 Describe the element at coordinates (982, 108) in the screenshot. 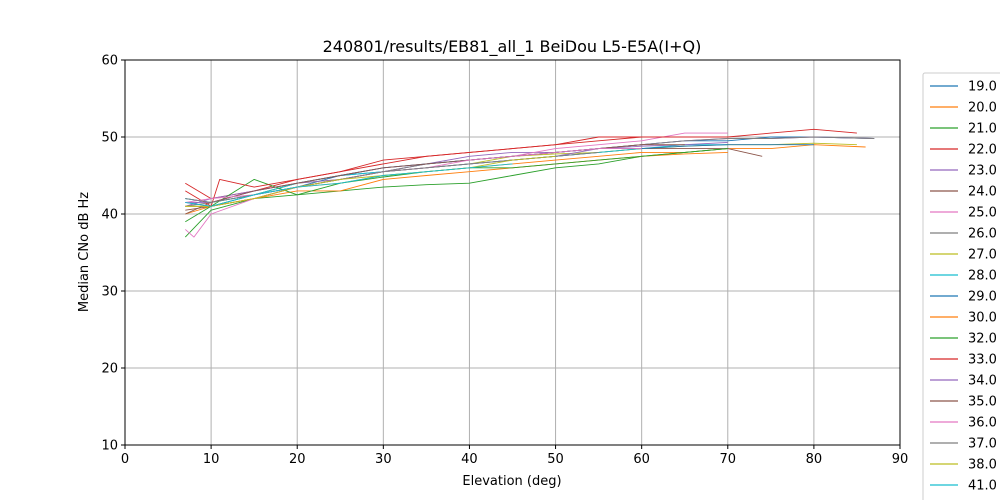

I see `legend-label: 20.0` at that location.